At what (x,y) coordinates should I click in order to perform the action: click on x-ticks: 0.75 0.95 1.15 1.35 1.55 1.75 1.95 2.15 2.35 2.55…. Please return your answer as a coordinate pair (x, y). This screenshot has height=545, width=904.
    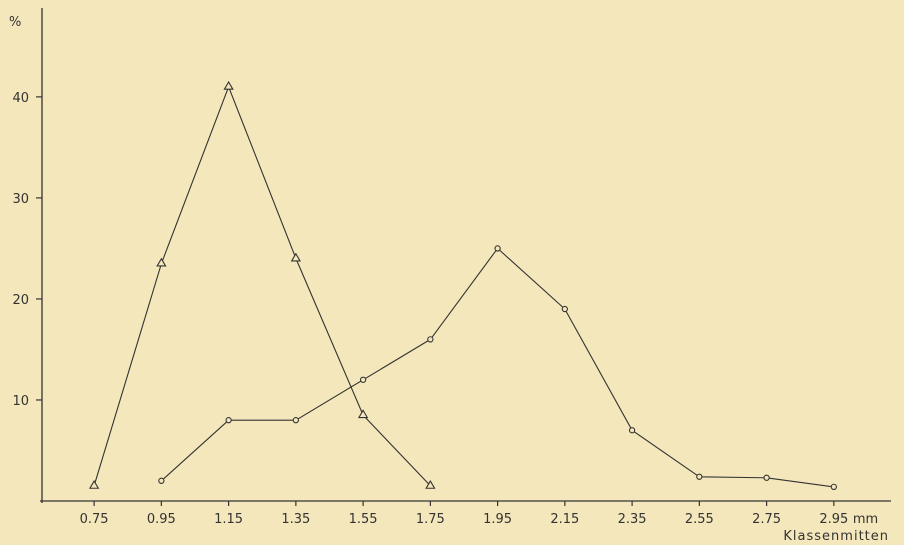
    Looking at the image, I should click on (464, 514).